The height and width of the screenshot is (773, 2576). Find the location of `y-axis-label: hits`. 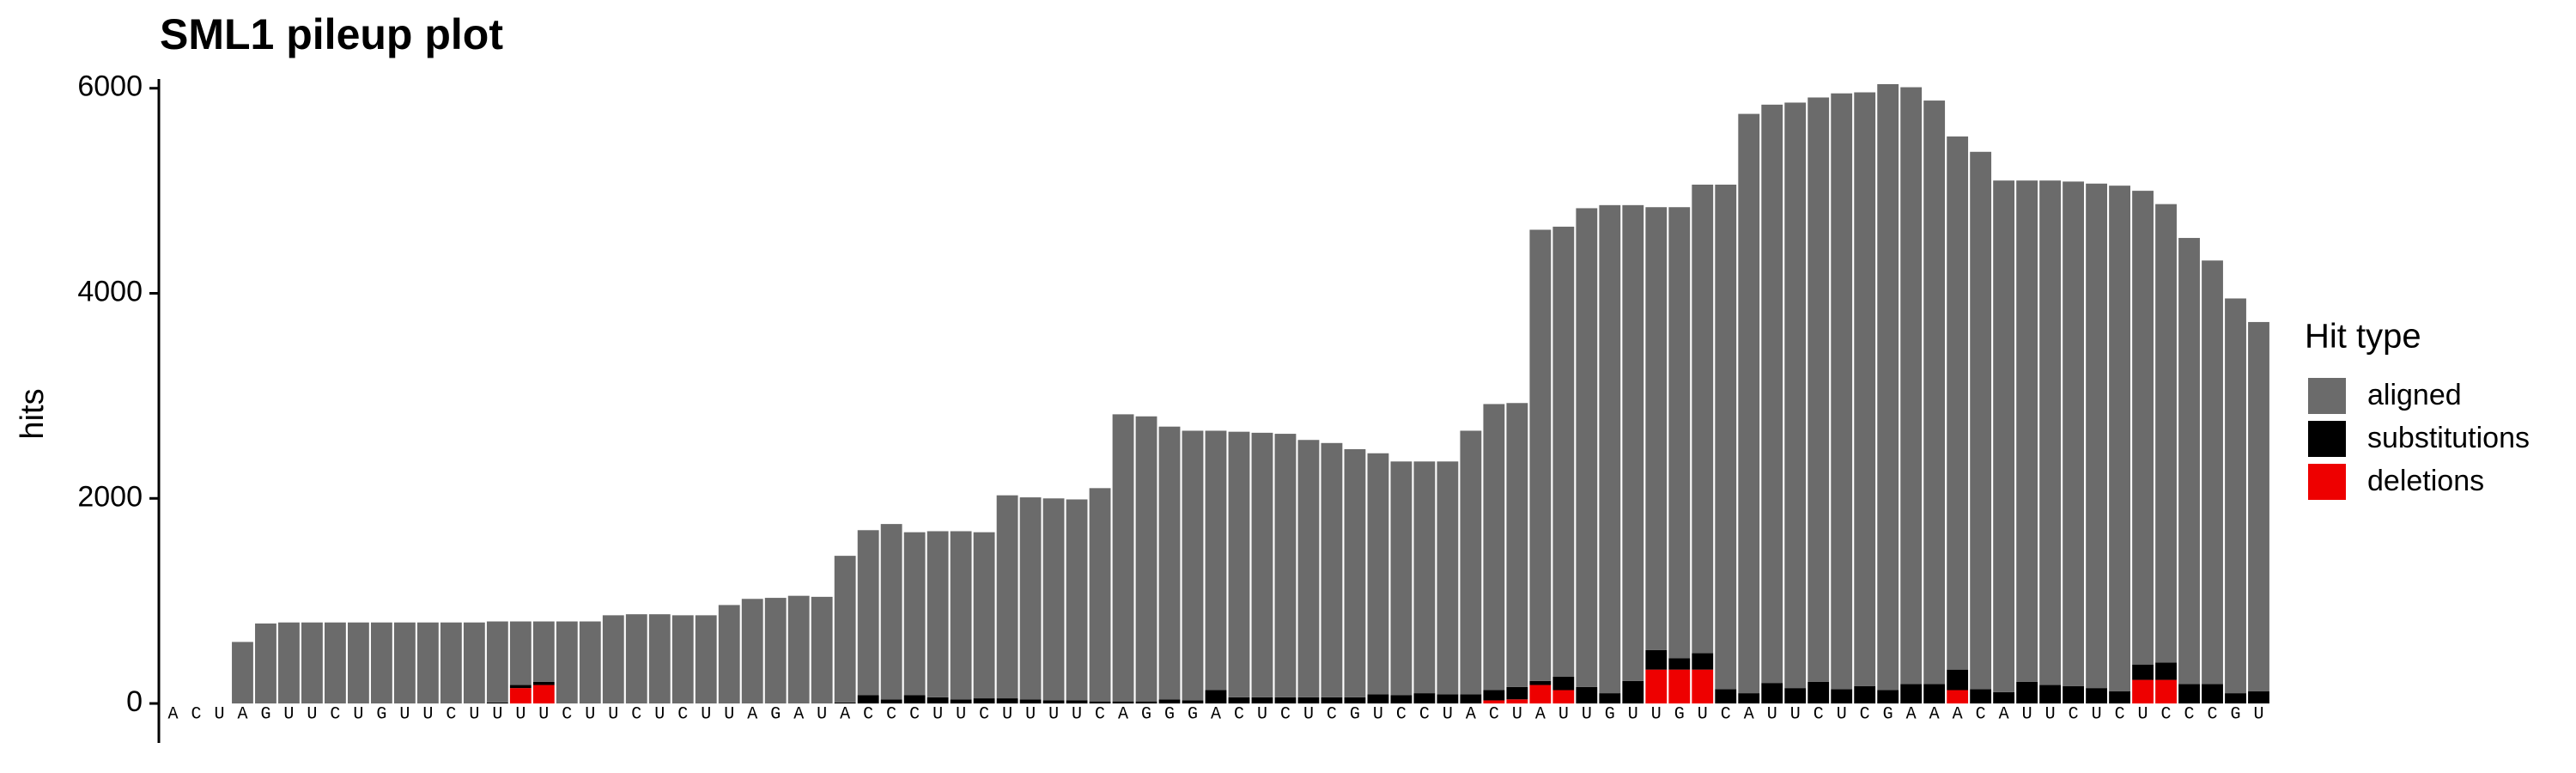

y-axis-label: hits is located at coordinates (33, 413).